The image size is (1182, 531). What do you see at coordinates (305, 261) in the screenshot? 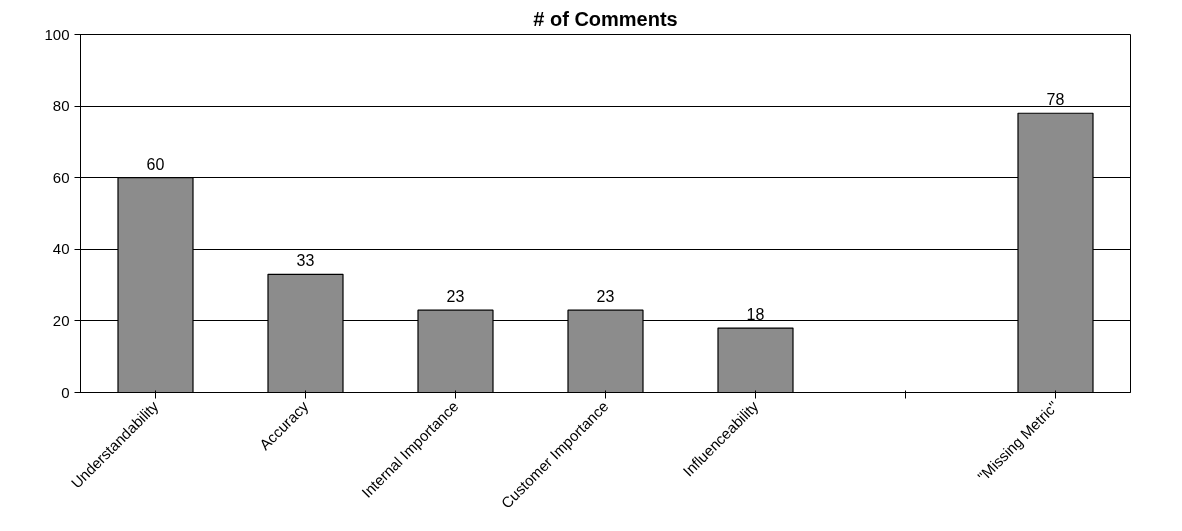
I see `data-label: 33` at bounding box center [305, 261].